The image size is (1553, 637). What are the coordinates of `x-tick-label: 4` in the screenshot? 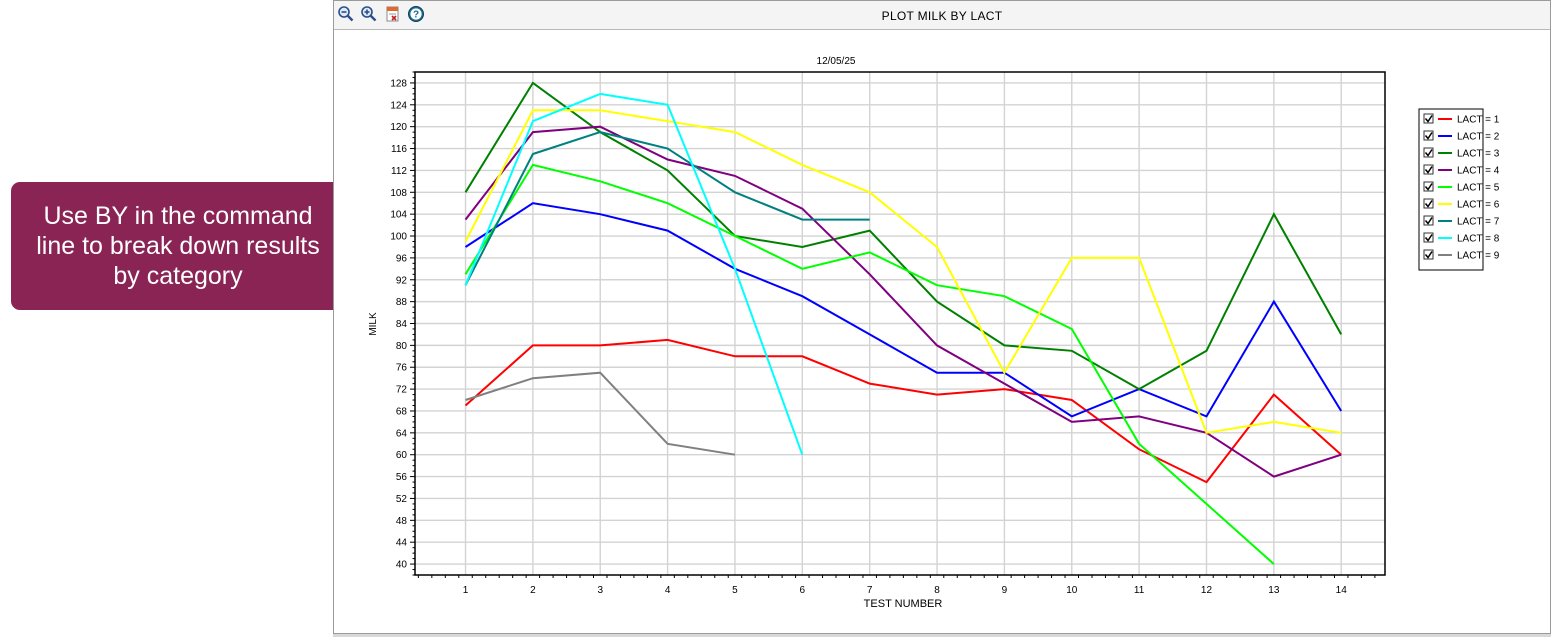 It's located at (668, 590).